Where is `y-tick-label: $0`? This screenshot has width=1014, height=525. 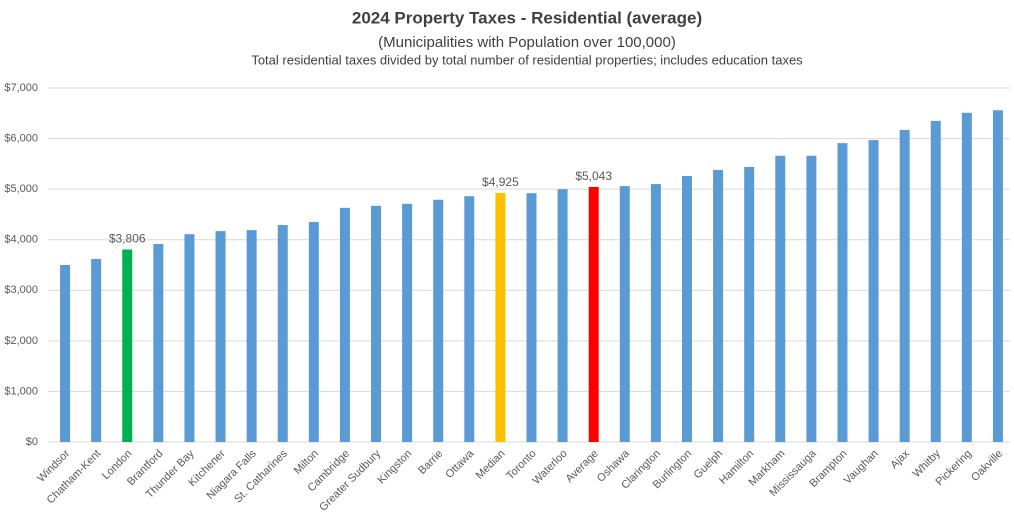
y-tick-label: $0 is located at coordinates (32, 442).